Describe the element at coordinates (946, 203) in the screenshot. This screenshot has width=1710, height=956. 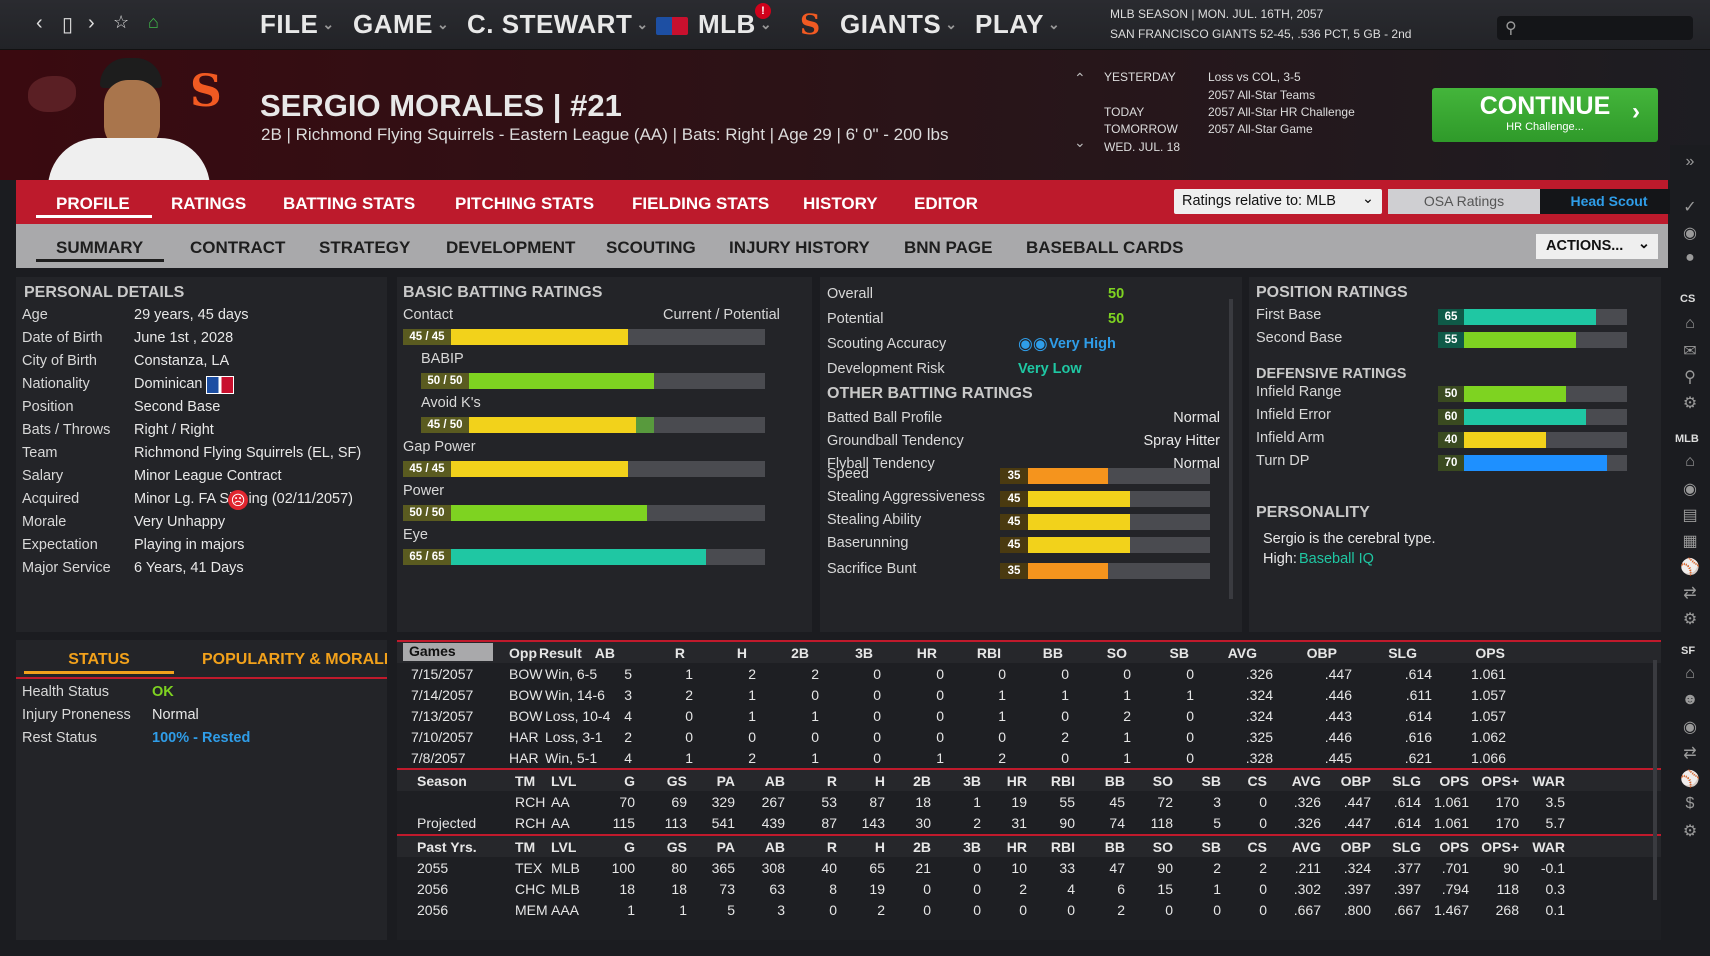
I see `tab-editor: EDITOR` at that location.